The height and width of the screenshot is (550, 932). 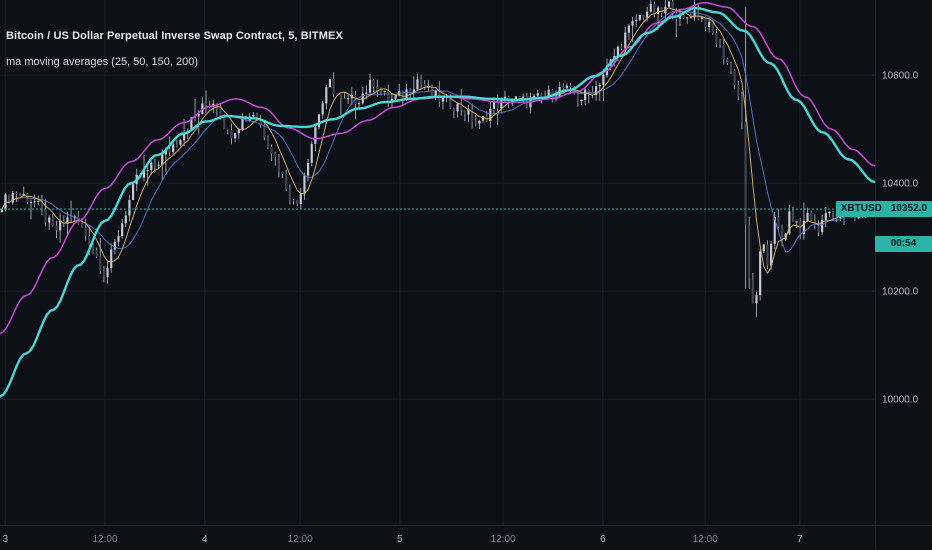 I want to click on price-tick-label: 10000.0, so click(x=900, y=400).